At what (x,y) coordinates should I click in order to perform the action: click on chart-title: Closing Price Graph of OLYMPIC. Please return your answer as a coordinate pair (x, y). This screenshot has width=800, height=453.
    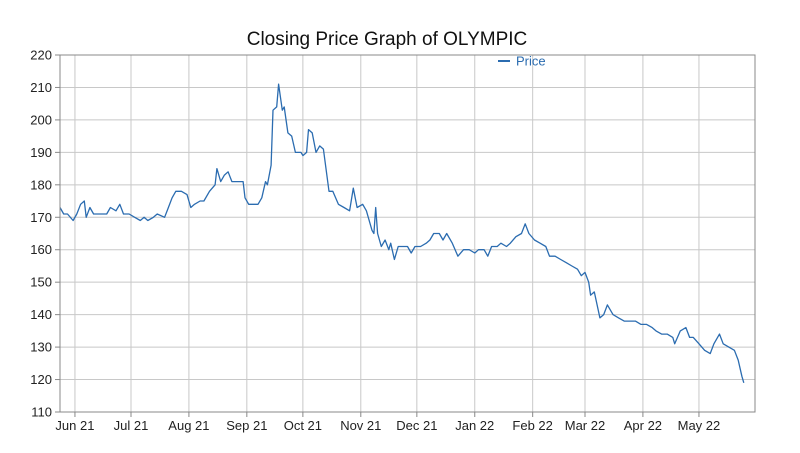
    Looking at the image, I should click on (387, 39).